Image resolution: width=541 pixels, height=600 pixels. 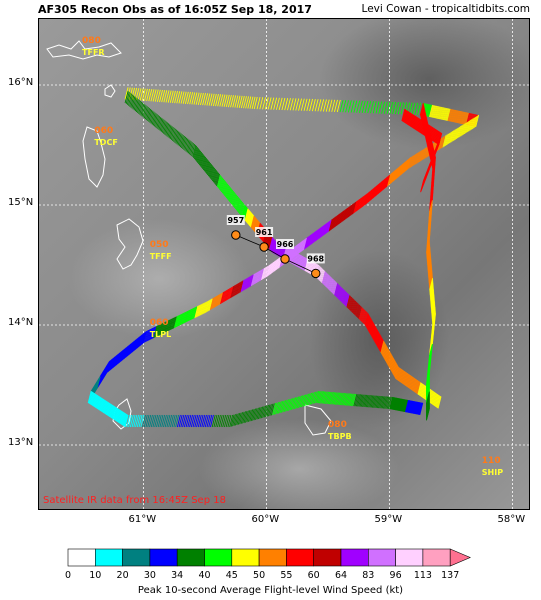 I want to click on station-id: SHIP, so click(x=492, y=472).